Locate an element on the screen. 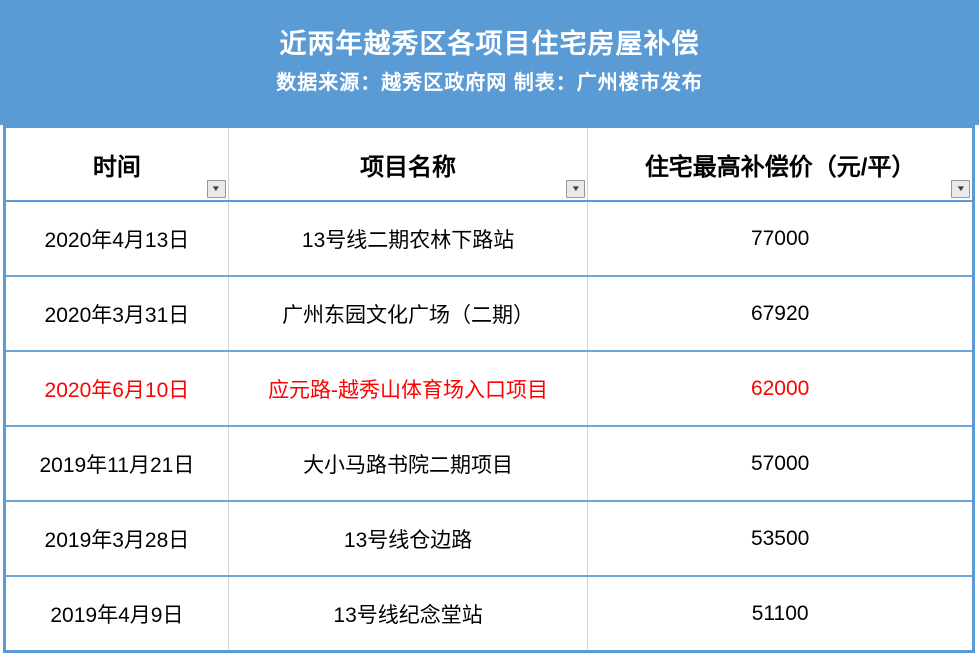 This screenshot has height=659, width=979. filter-button-time: ▼ is located at coordinates (216, 189).